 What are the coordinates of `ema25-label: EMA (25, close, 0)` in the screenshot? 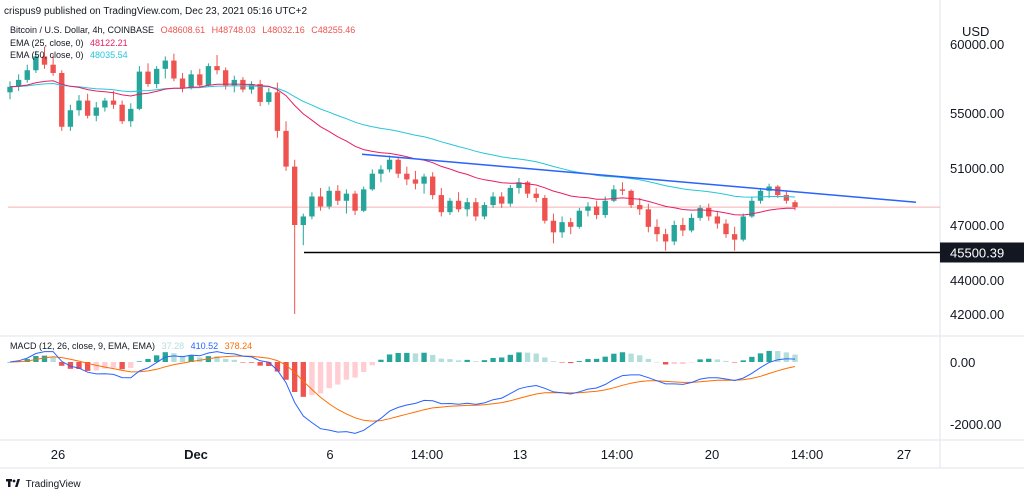 It's located at (47, 43).